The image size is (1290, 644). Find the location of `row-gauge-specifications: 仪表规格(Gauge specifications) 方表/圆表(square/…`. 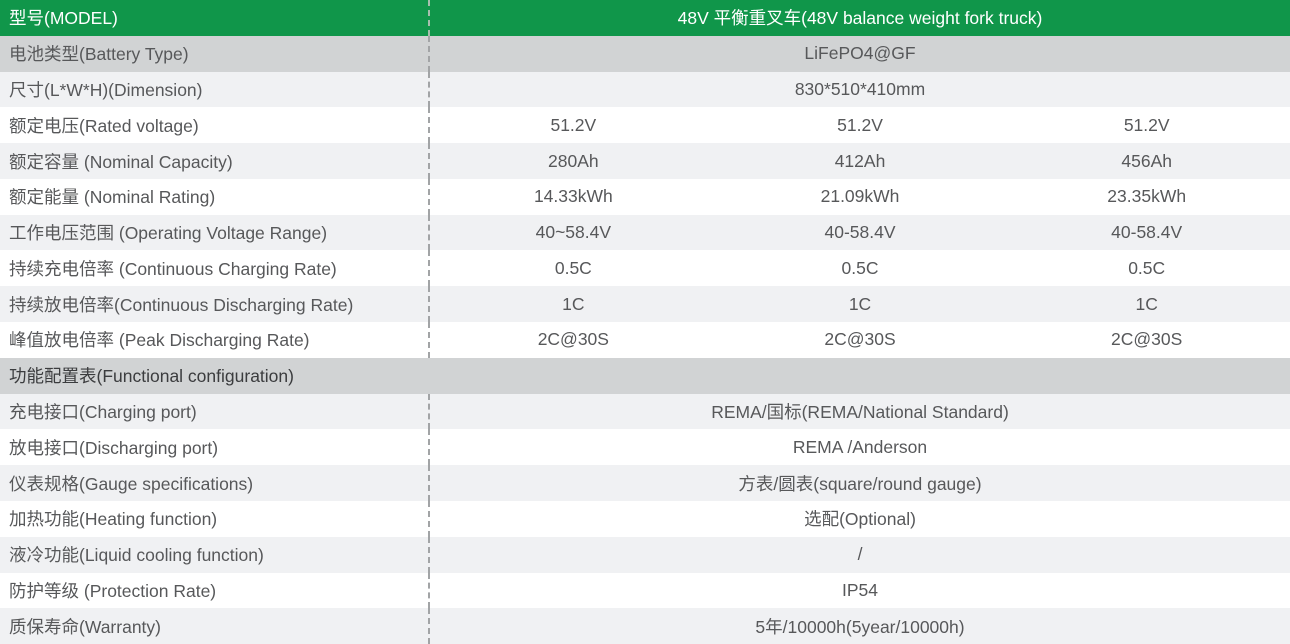

row-gauge-specifications: 仪表规格(Gauge specifications) 方表/圆表(square/… is located at coordinates (645, 483).